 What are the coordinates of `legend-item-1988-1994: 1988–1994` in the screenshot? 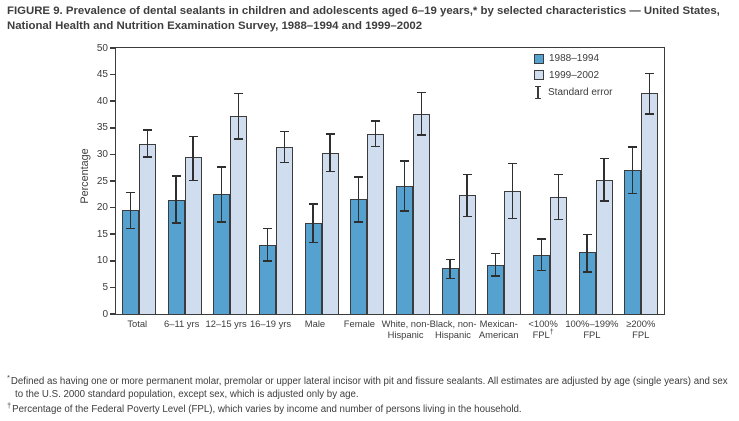 It's located at (573, 58).